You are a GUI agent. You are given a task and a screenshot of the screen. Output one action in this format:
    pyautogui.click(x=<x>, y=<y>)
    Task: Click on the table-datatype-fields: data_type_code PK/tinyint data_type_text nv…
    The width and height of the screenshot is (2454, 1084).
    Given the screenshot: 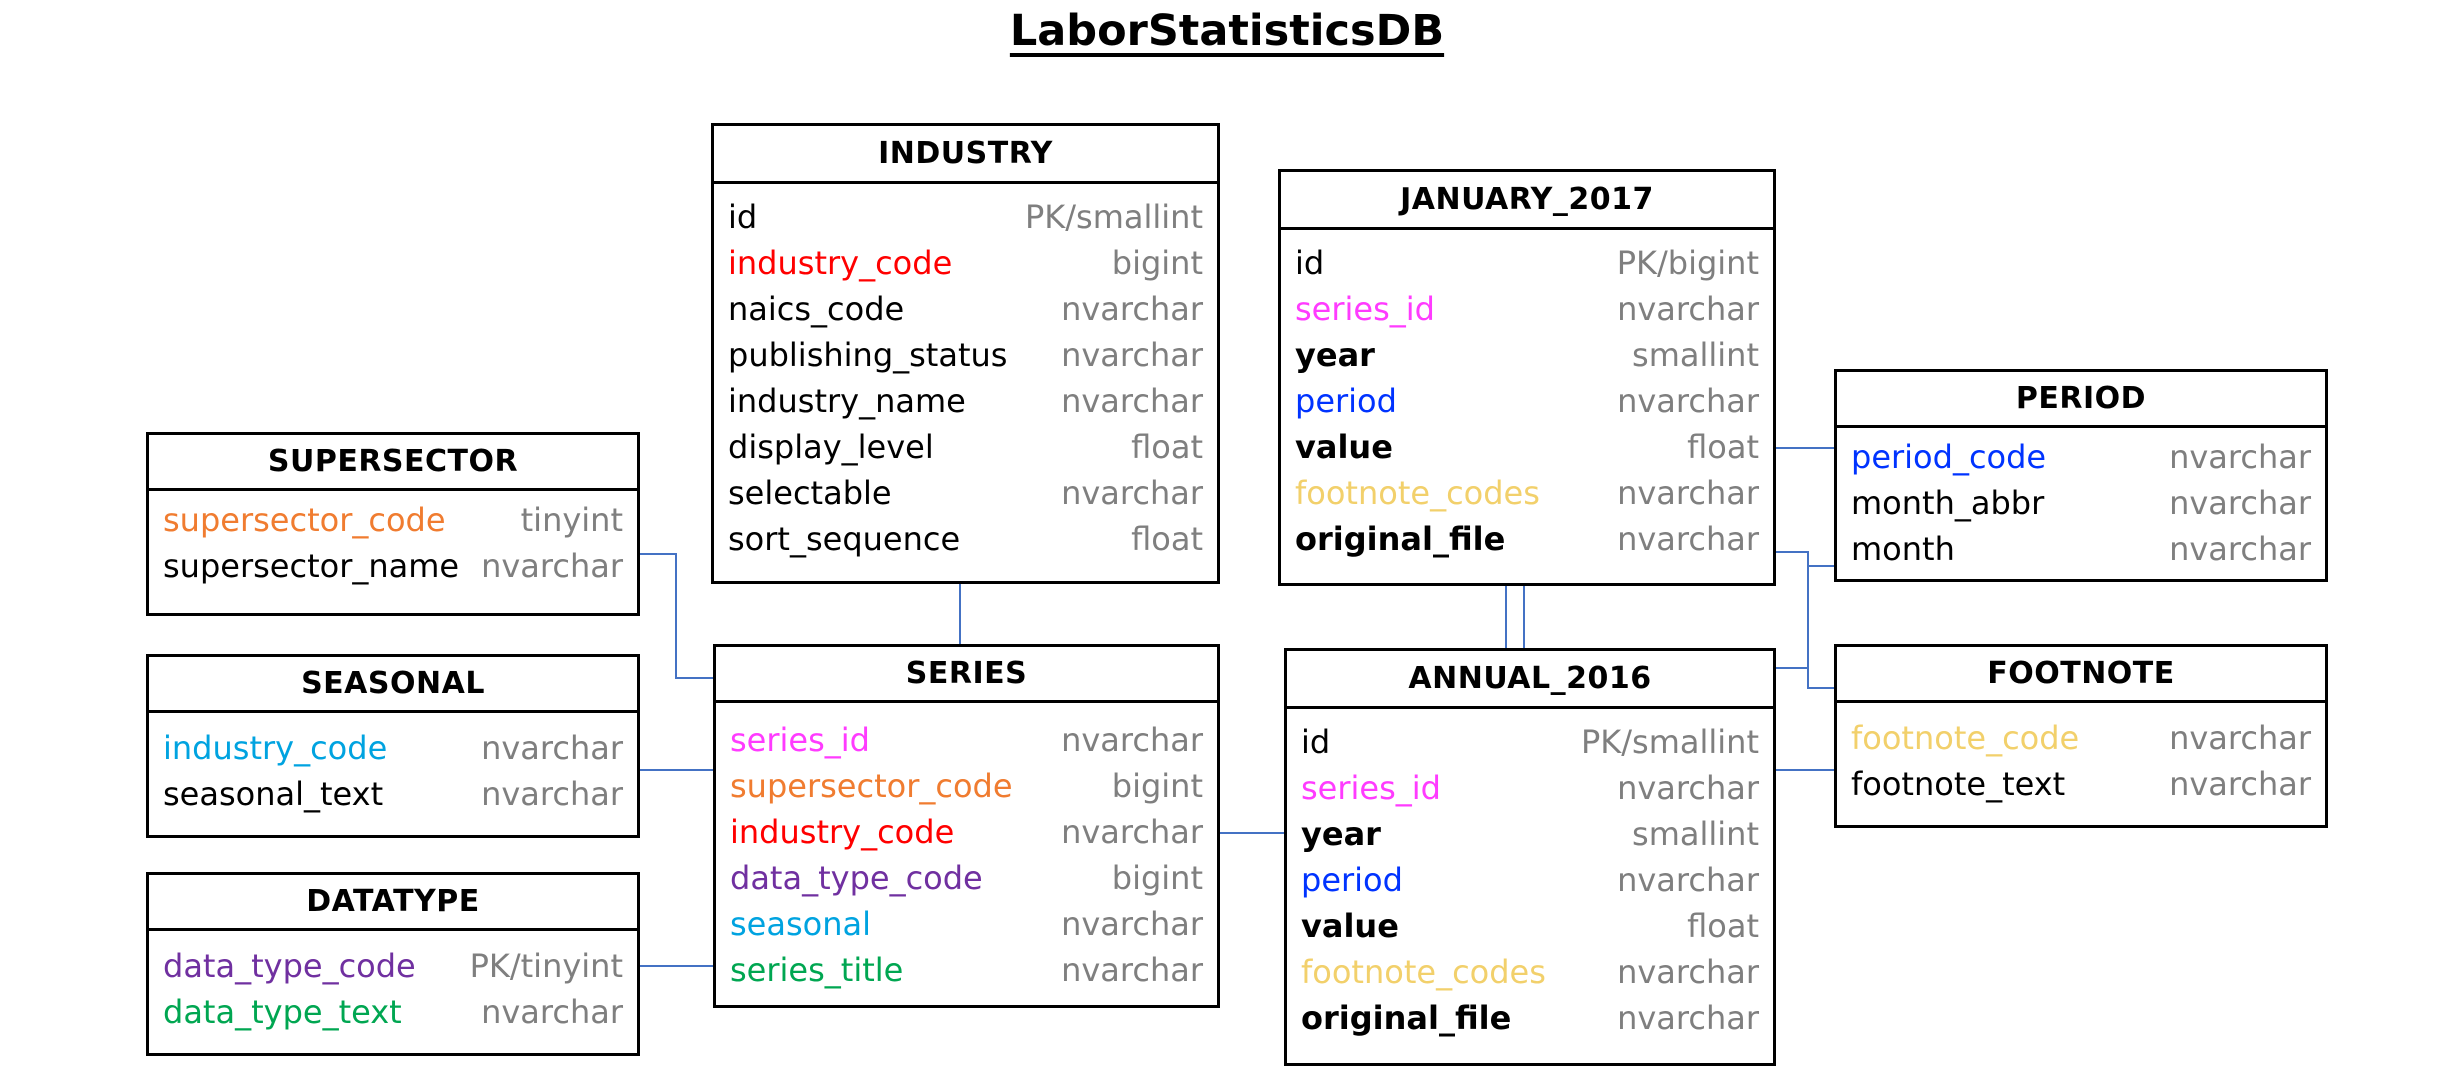 What is the action you would take?
    pyautogui.click(x=393, y=983)
    